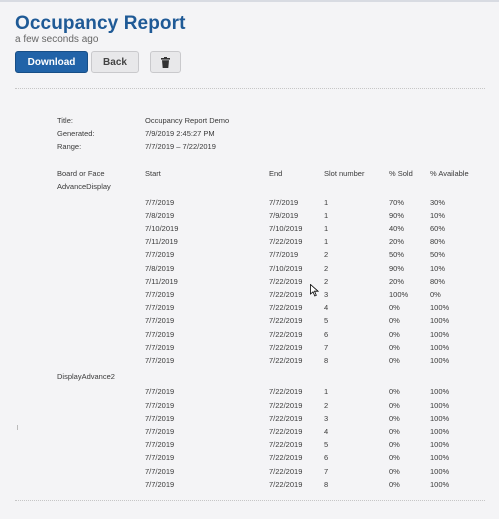 The width and height of the screenshot is (499, 519). What do you see at coordinates (81, 173) in the screenshot?
I see `column-header-board: Board or Face` at bounding box center [81, 173].